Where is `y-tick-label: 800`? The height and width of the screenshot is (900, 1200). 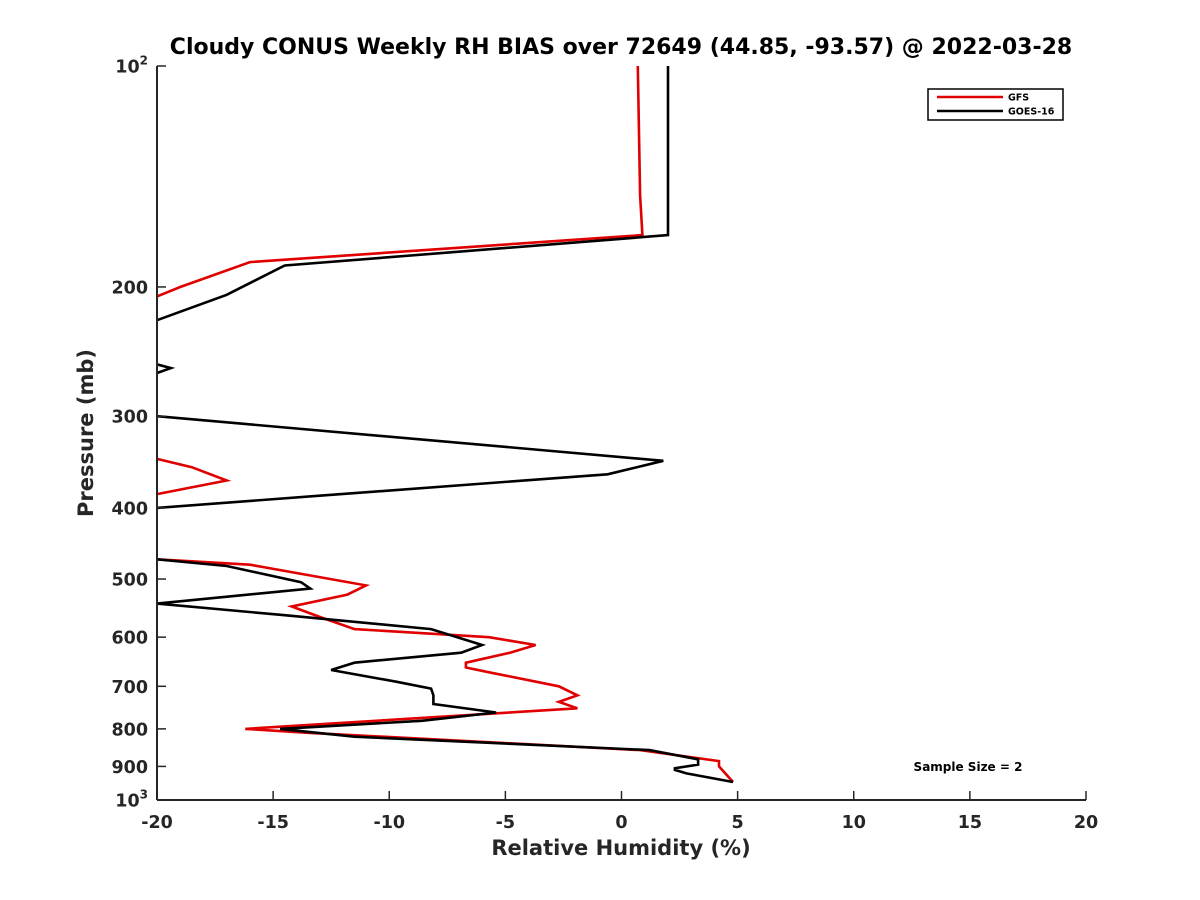
y-tick-label: 800 is located at coordinates (129, 730).